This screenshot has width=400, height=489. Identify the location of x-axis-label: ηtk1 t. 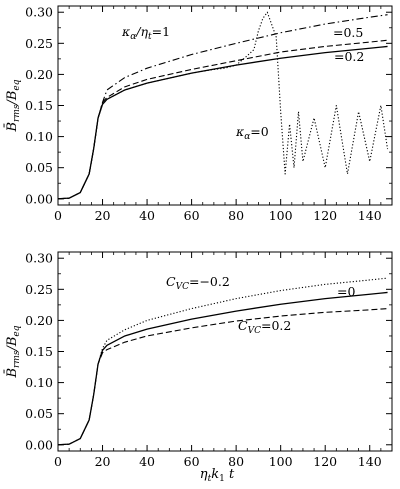
(217, 475).